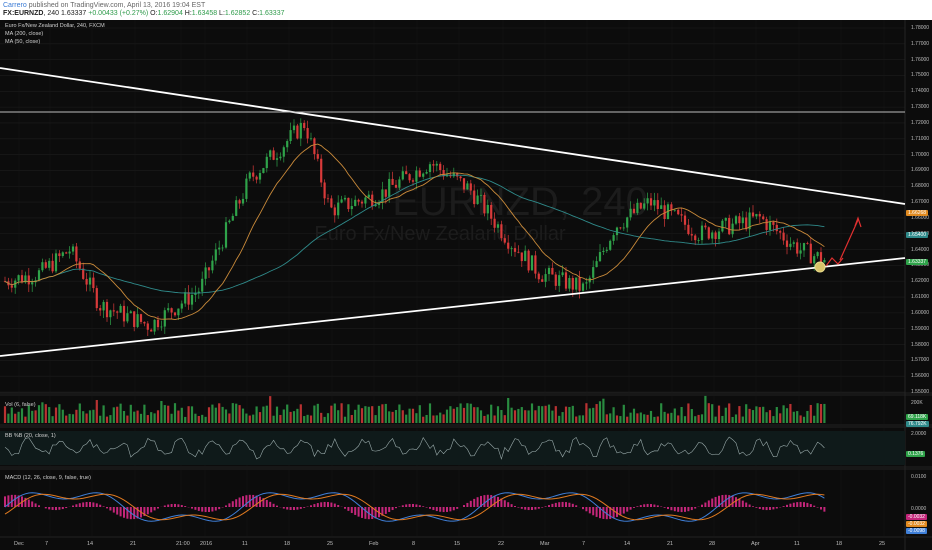  Describe the element at coordinates (797, 544) in the screenshot. I see `time-tick: 11` at that location.